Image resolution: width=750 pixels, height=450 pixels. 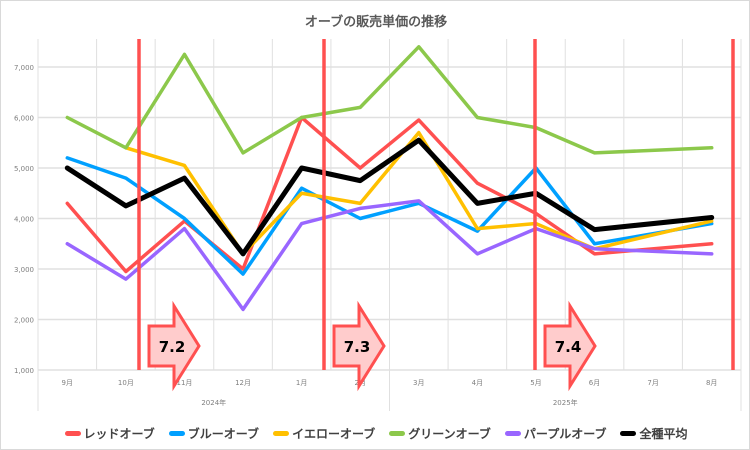 I want to click on y-tick-label: 7,000, so click(x=24, y=68).